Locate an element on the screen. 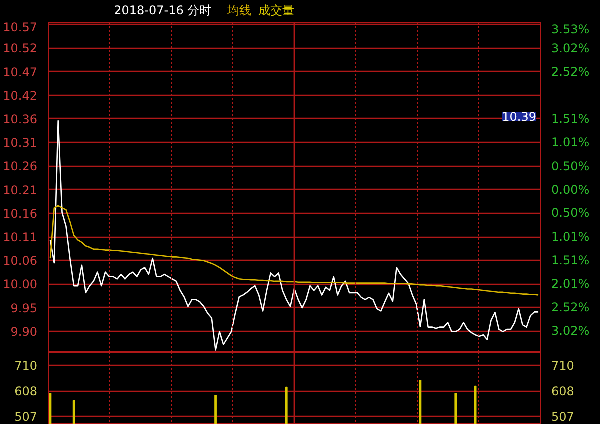  y-tick-label: 10.52 is located at coordinates (20, 49).